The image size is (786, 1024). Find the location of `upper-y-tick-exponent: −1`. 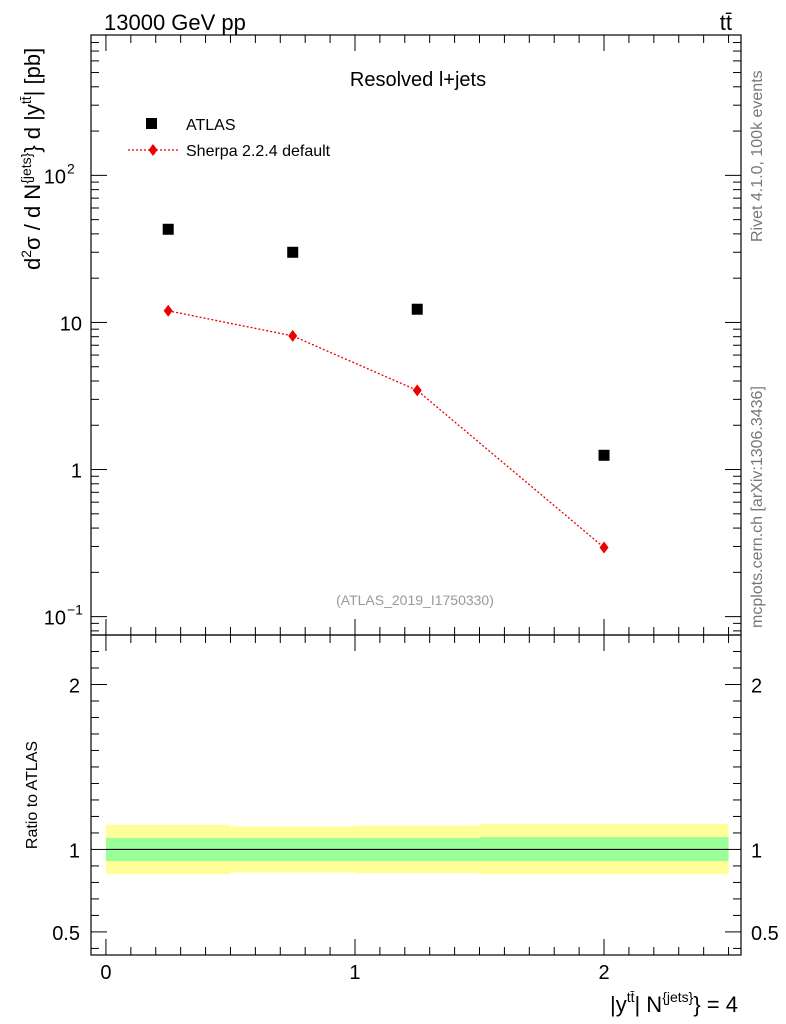

upper-y-tick-exponent: −1 is located at coordinates (75, 610).